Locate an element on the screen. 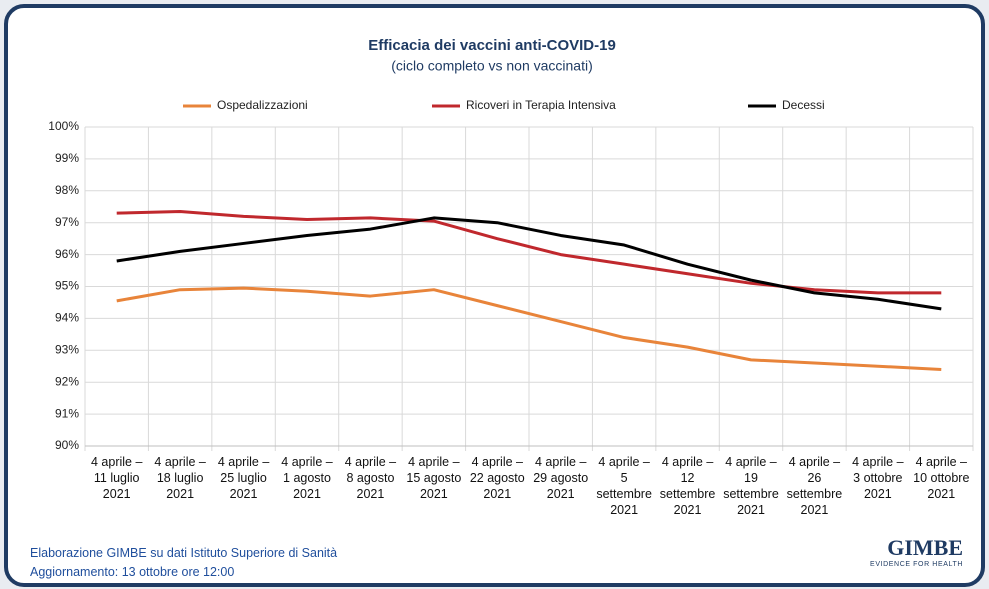 The image size is (989, 589). x-tick-label: 4 aprile – 29 agosto 2021 is located at coordinates (561, 478).